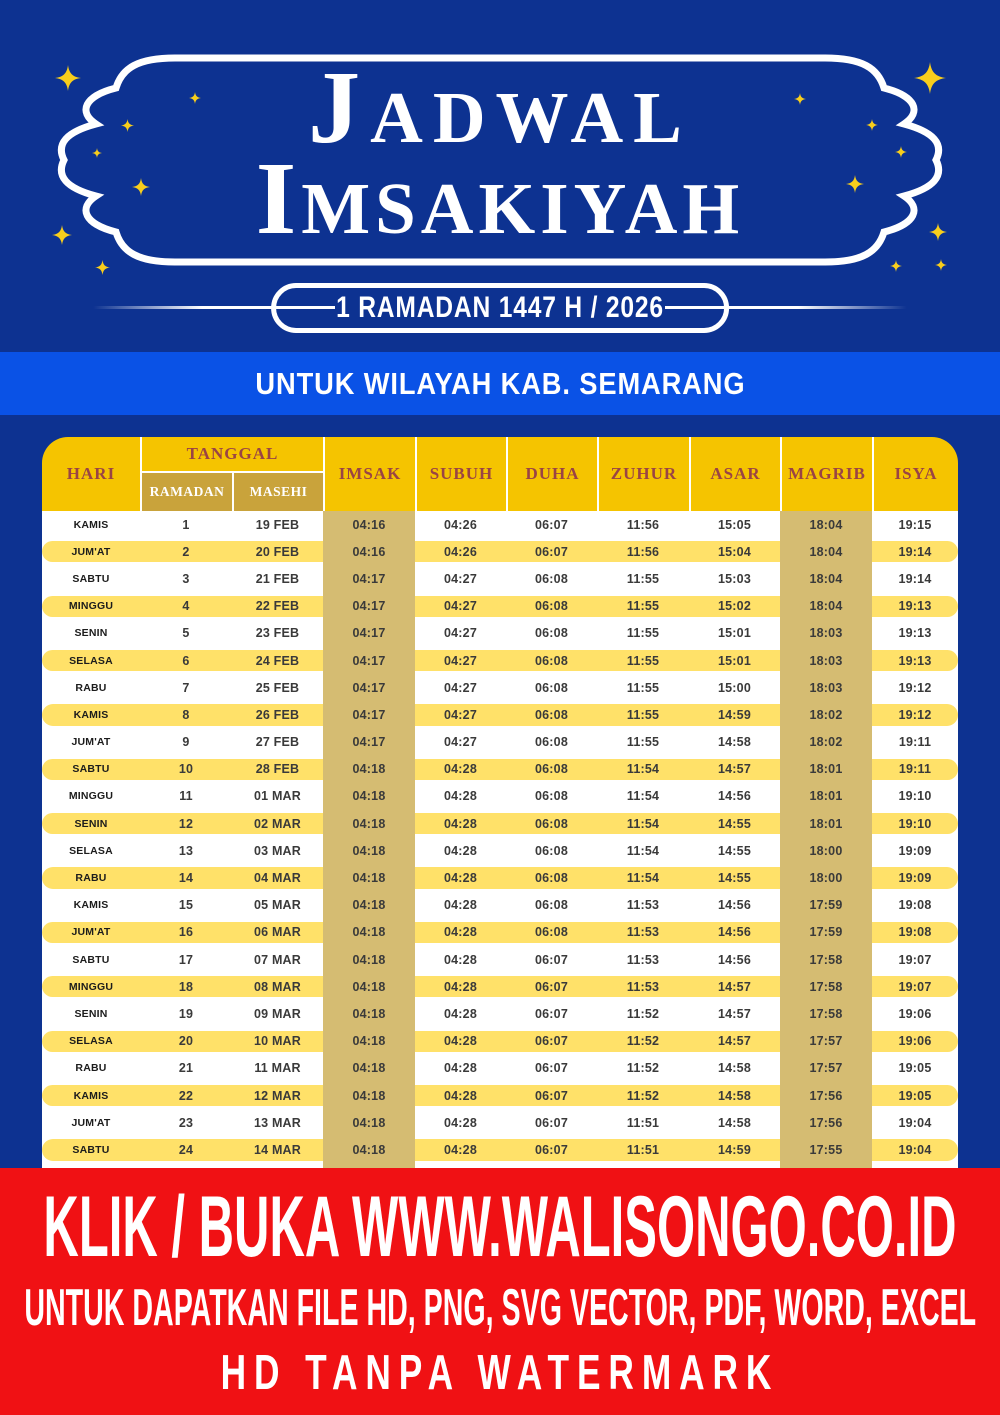 Image resolution: width=1000 pixels, height=1415 pixels. What do you see at coordinates (369, 1165) in the screenshot?
I see `cell-imsak` at bounding box center [369, 1165].